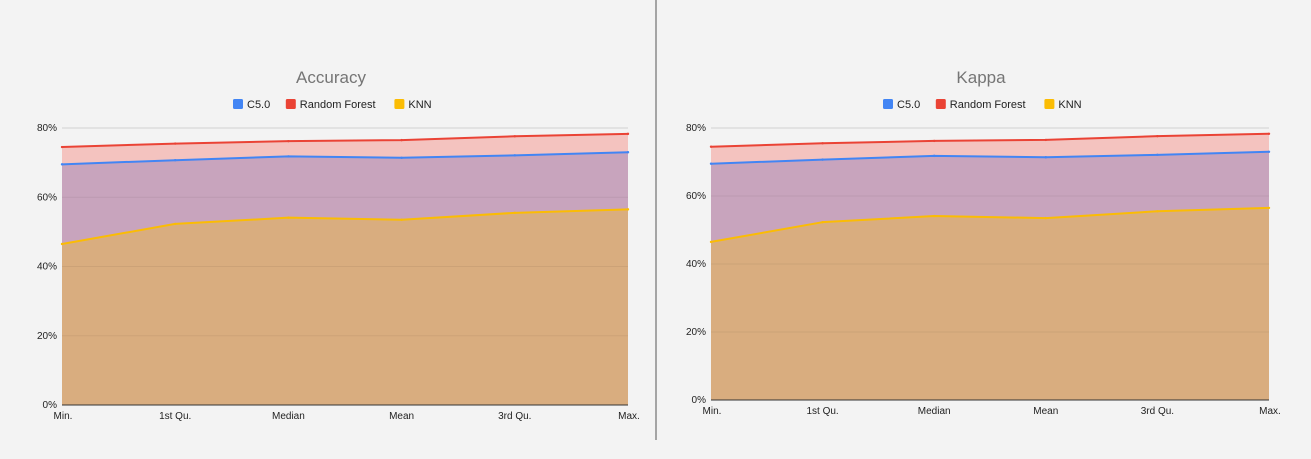 Image resolution: width=1311 pixels, height=459 pixels. I want to click on chart-title: Kappa, so click(981, 77).